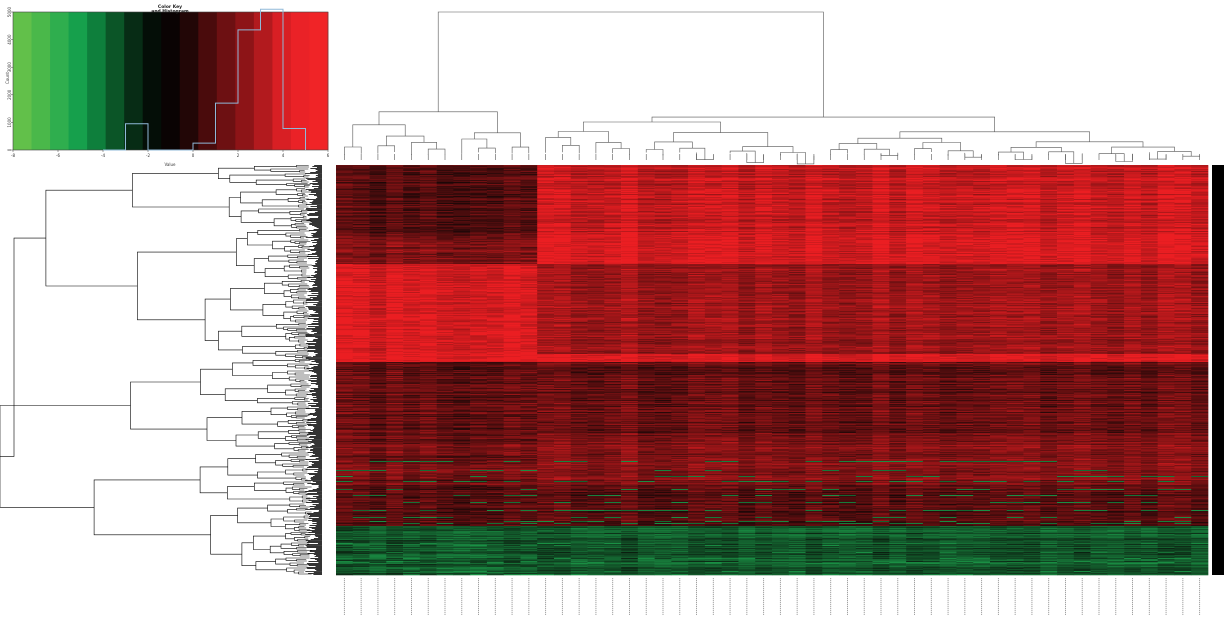 The height and width of the screenshot is (622, 1227). I want to click on x-tick-label: -6, so click(58, 155).